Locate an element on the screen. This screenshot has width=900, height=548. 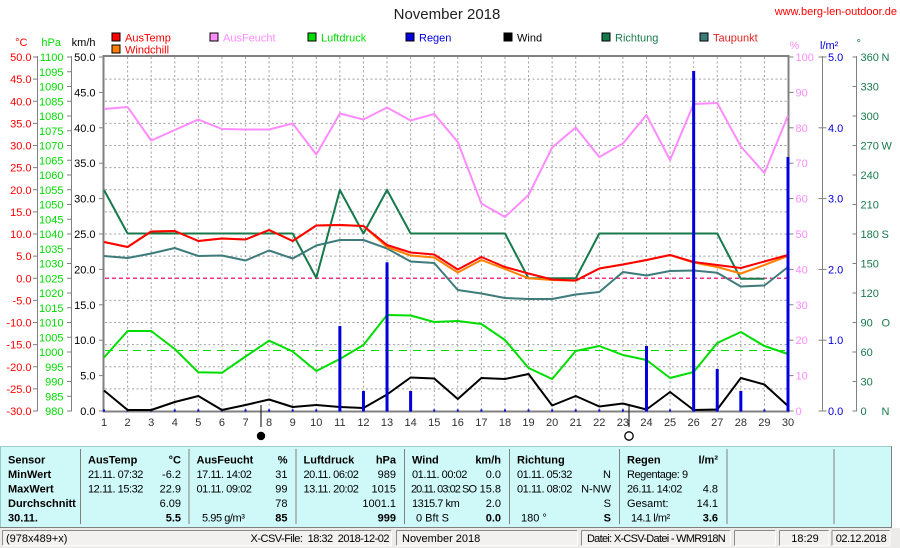
svg-text: 240 is located at coordinates (870, 176).